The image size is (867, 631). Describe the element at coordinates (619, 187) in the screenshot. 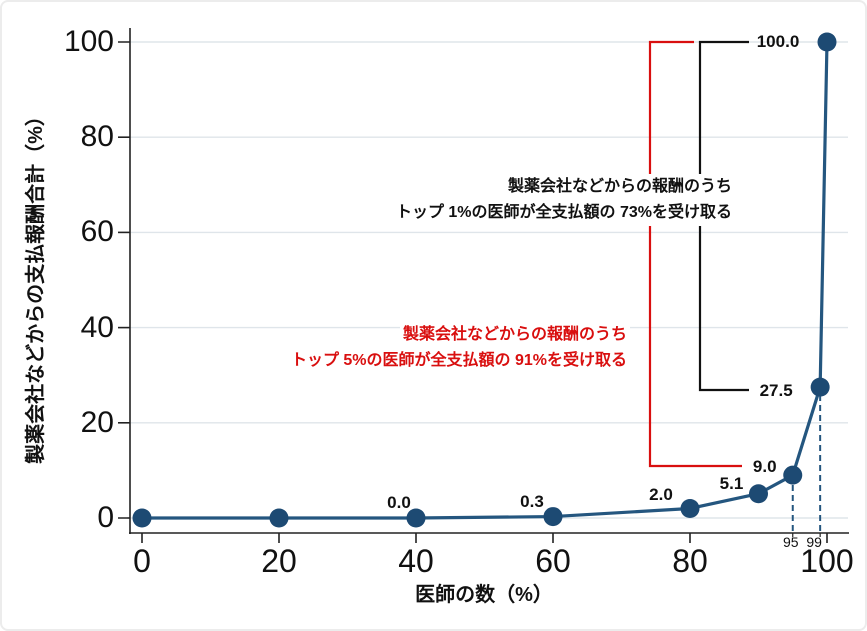

I see `annotation-top1-line1: 製薬会社などからの報酬のうち` at that location.